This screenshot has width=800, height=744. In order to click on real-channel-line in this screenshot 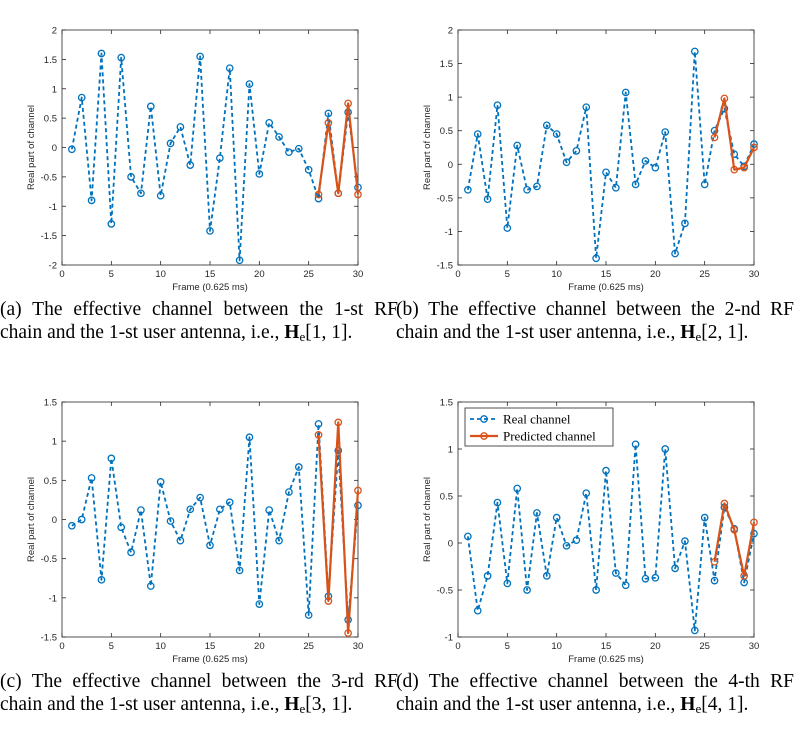, I will do `click(610, 155)`.